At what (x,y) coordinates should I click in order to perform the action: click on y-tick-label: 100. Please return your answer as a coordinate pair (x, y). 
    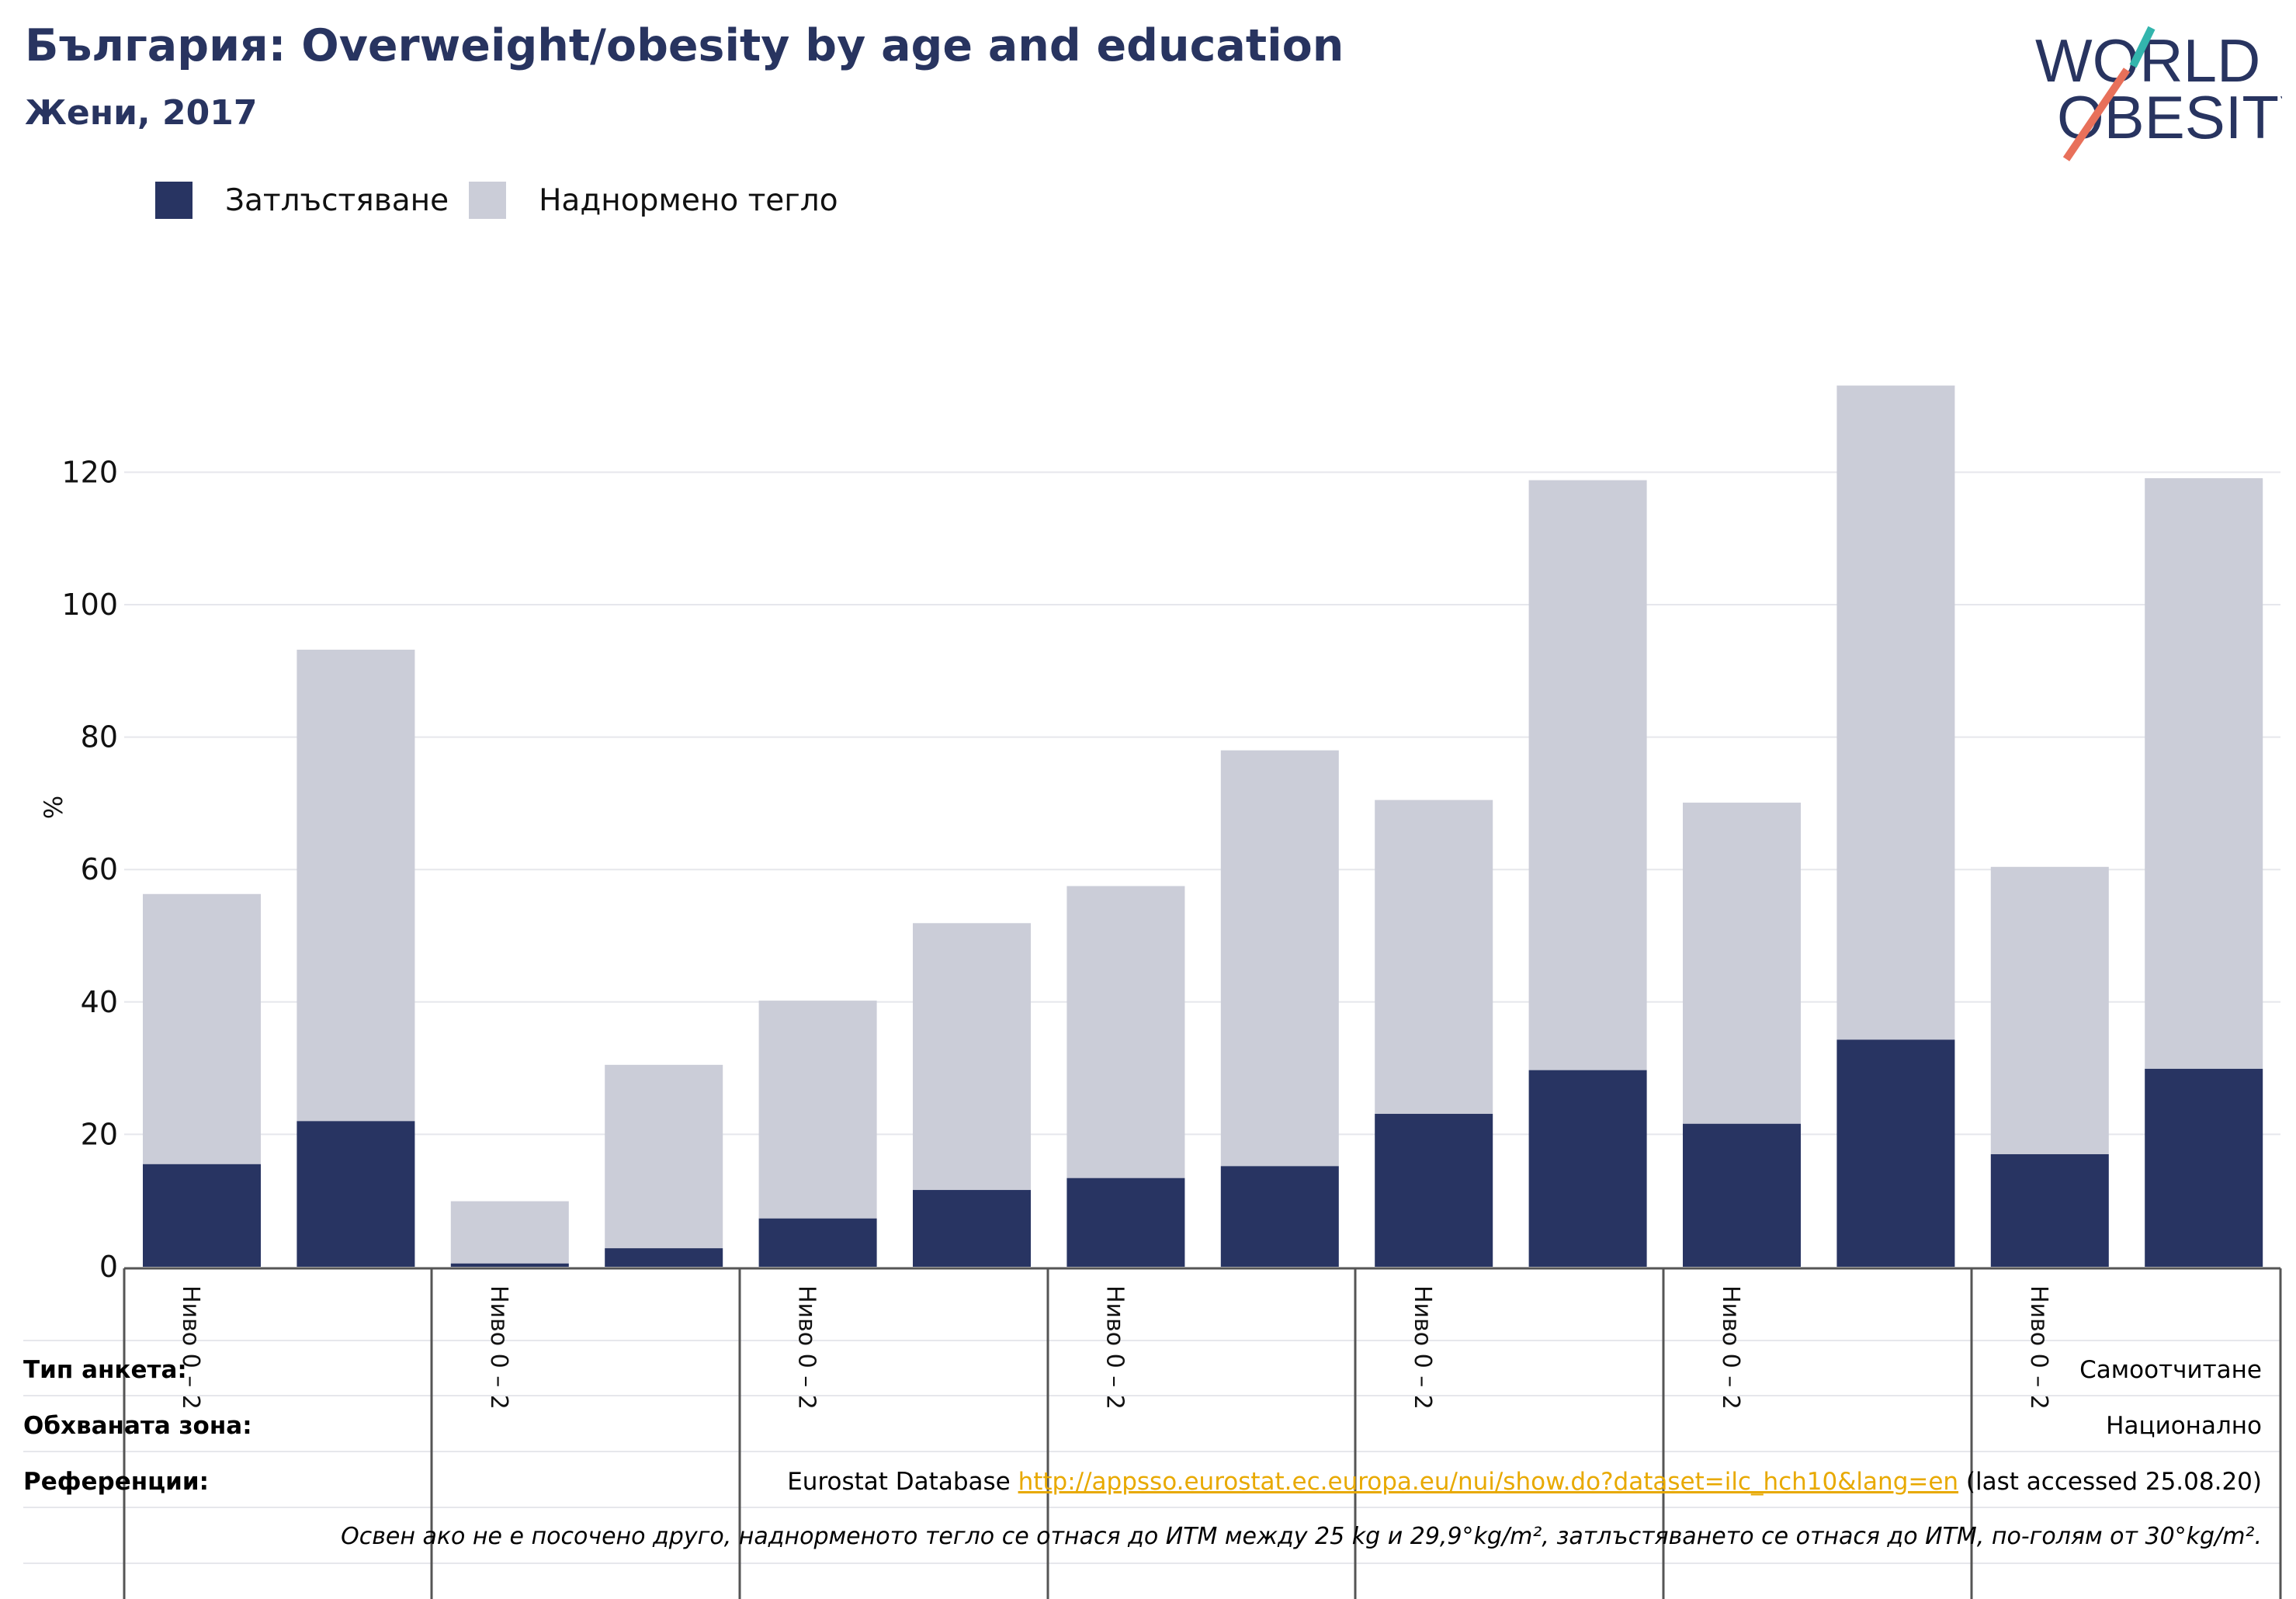
    Looking at the image, I should click on (89, 605).